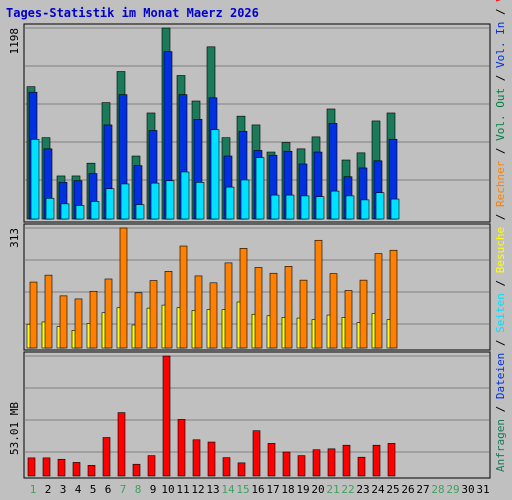 This screenshot has width=512, height=500. What do you see at coordinates (14, 238) in the screenshot?
I see `visits-ymax-label: 313` at bounding box center [14, 238].